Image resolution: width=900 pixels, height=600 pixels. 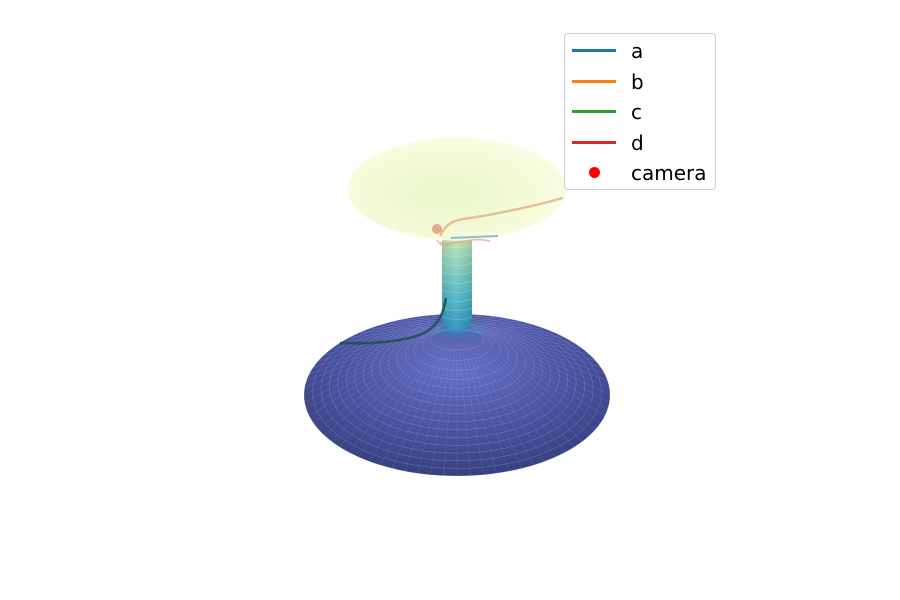 I want to click on legend-label-a: a, so click(x=637, y=51).